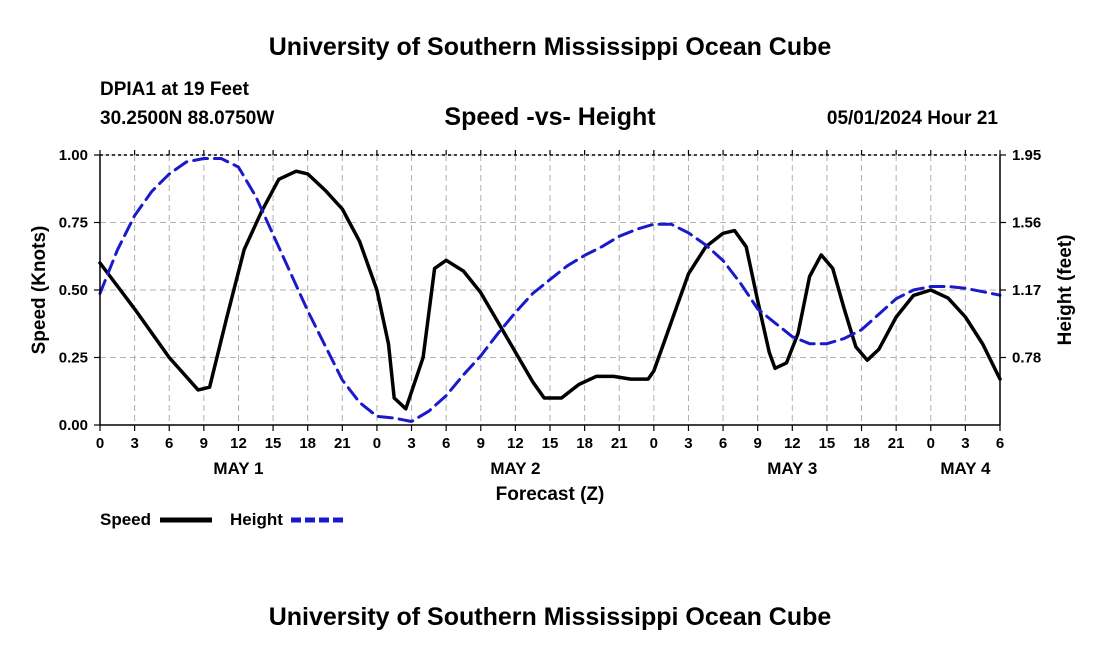 The image size is (1100, 650). Describe the element at coordinates (1026, 223) in the screenshot. I see `y2-tick-label: 1.56` at that location.